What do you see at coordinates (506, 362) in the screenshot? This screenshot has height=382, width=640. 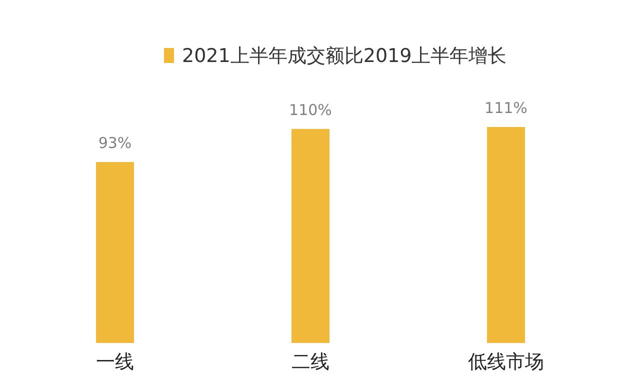 I see `x-tick-label: 低线市场` at bounding box center [506, 362].